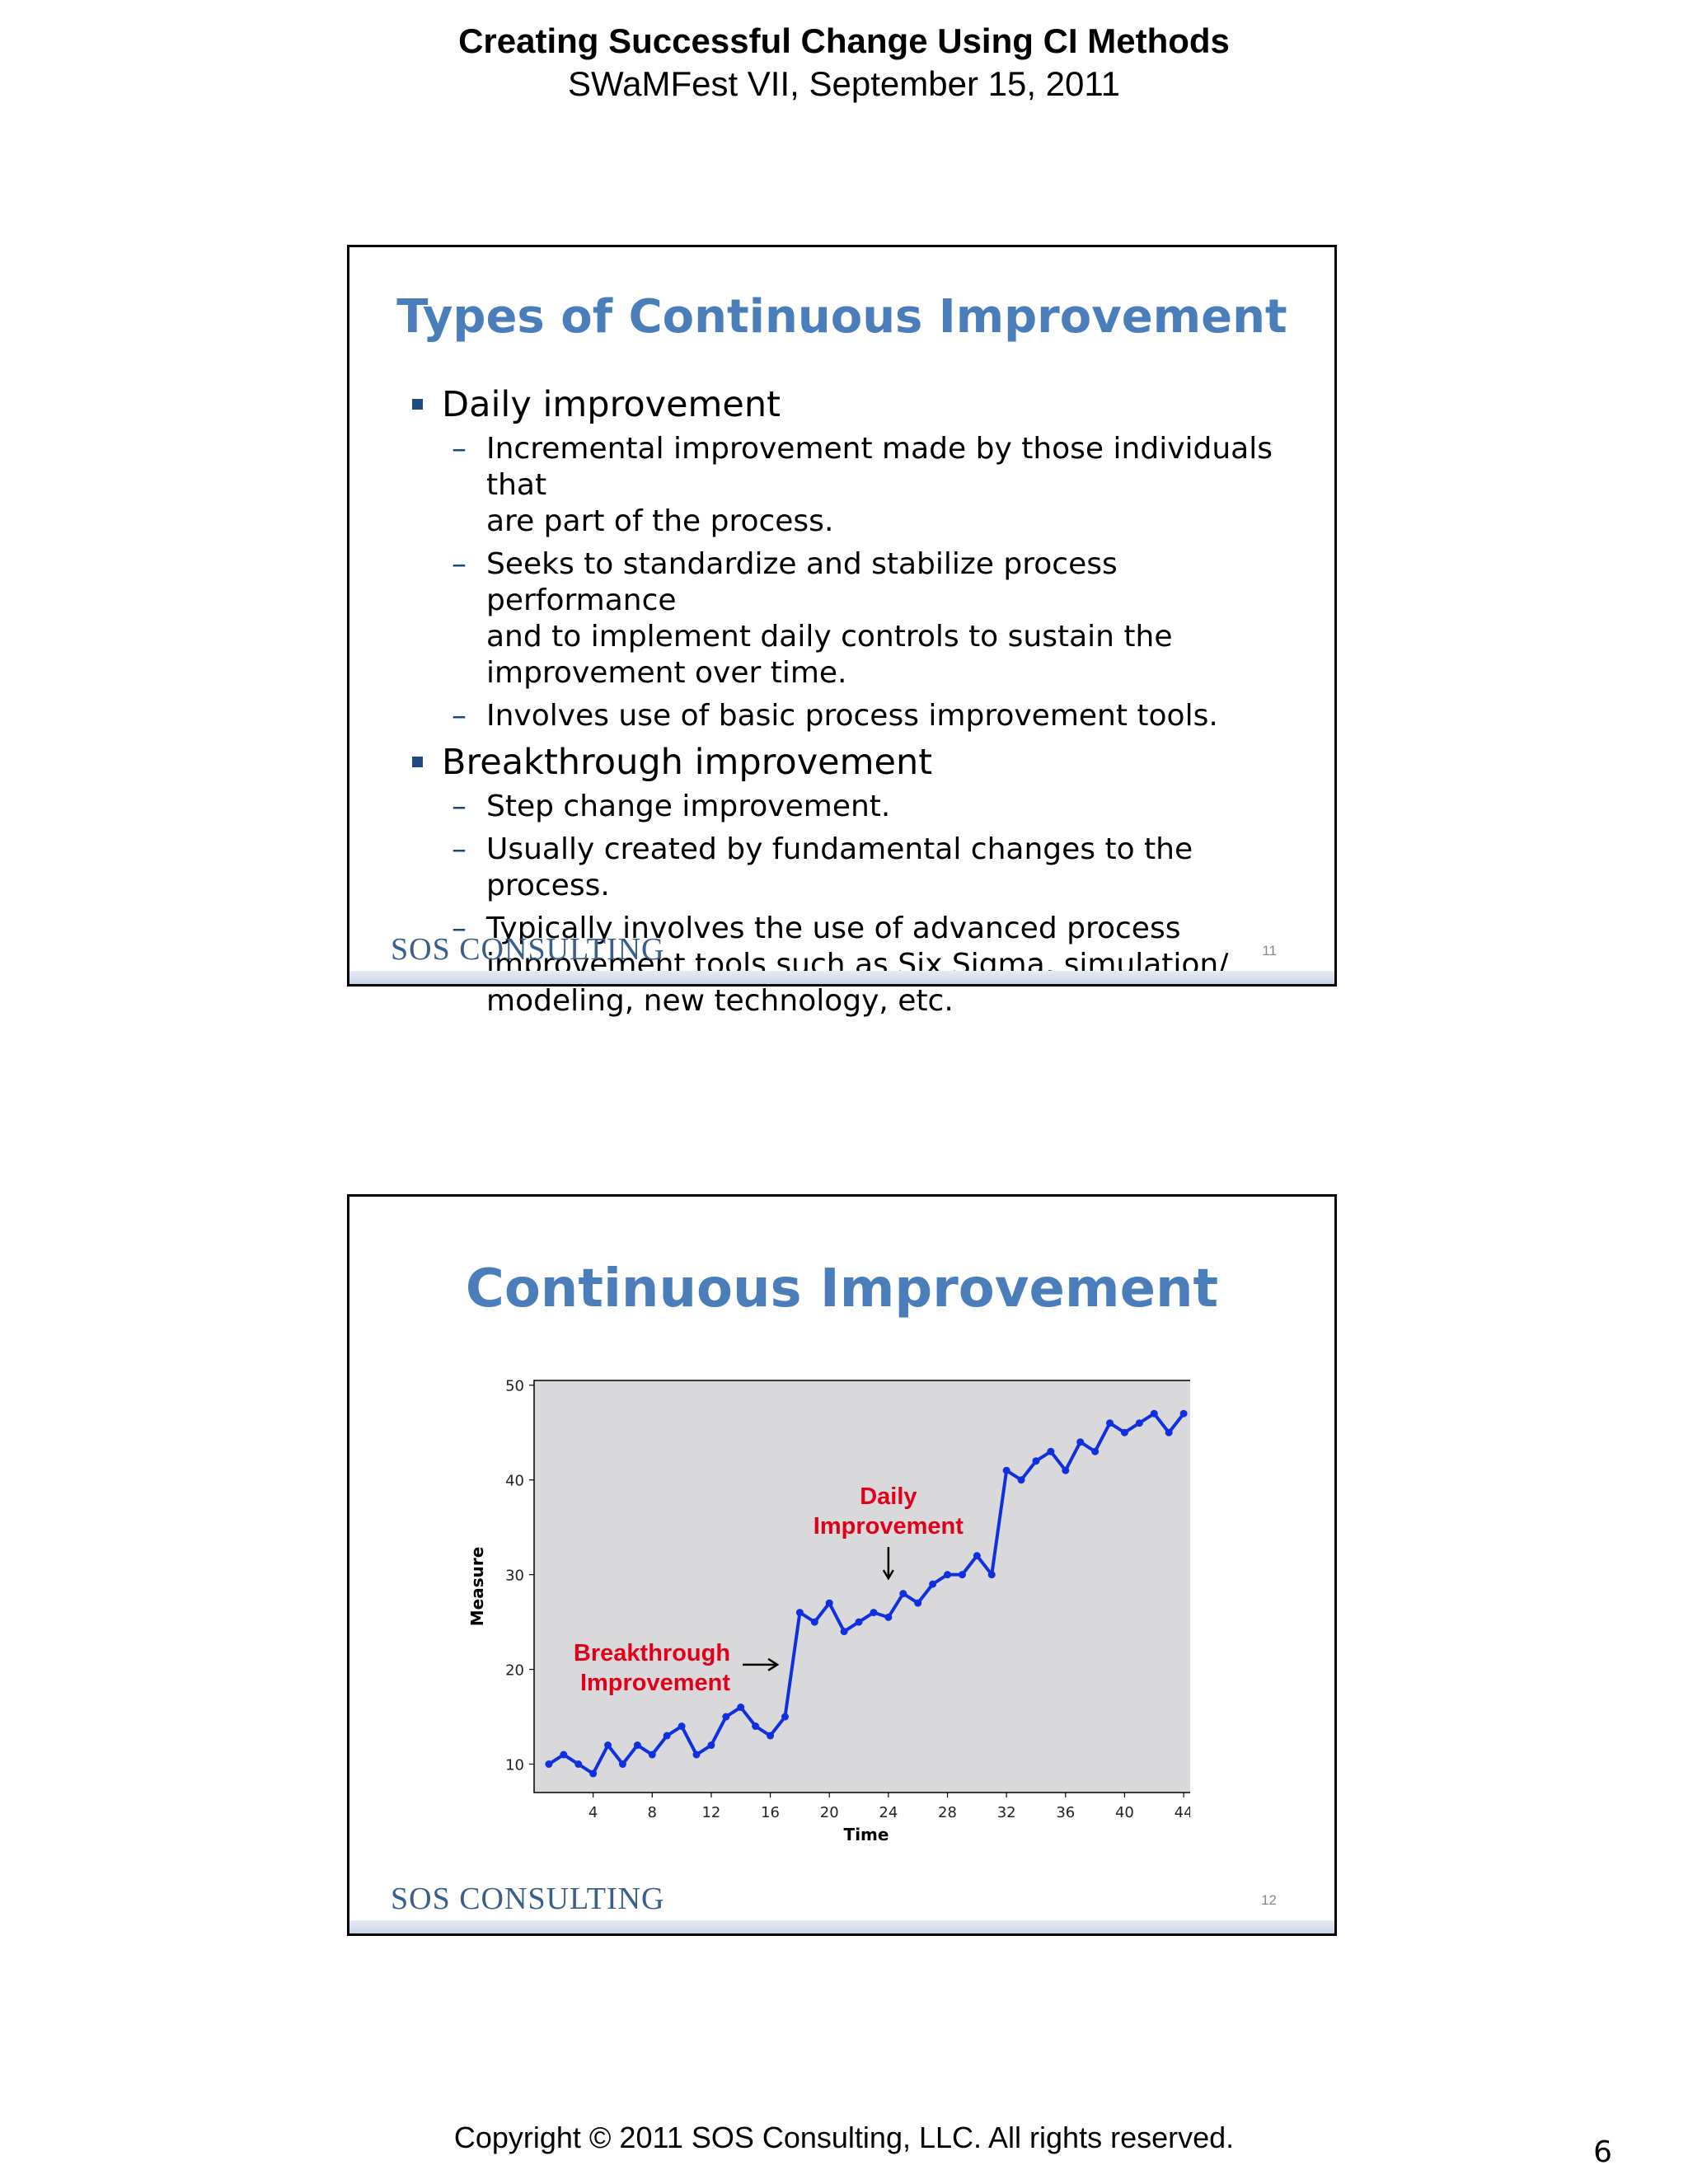 This screenshot has width=1688, height=2184. What do you see at coordinates (514, 1576) in the screenshot?
I see `y-tick-label: 30` at bounding box center [514, 1576].